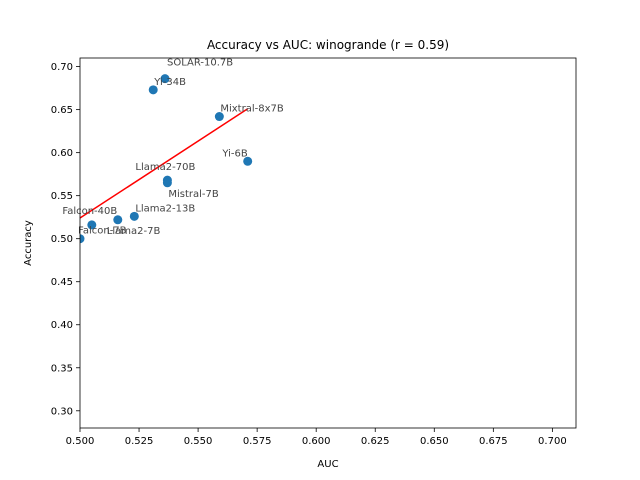 This screenshot has height=480, width=640. I want to click on regression-line, so click(164, 163).